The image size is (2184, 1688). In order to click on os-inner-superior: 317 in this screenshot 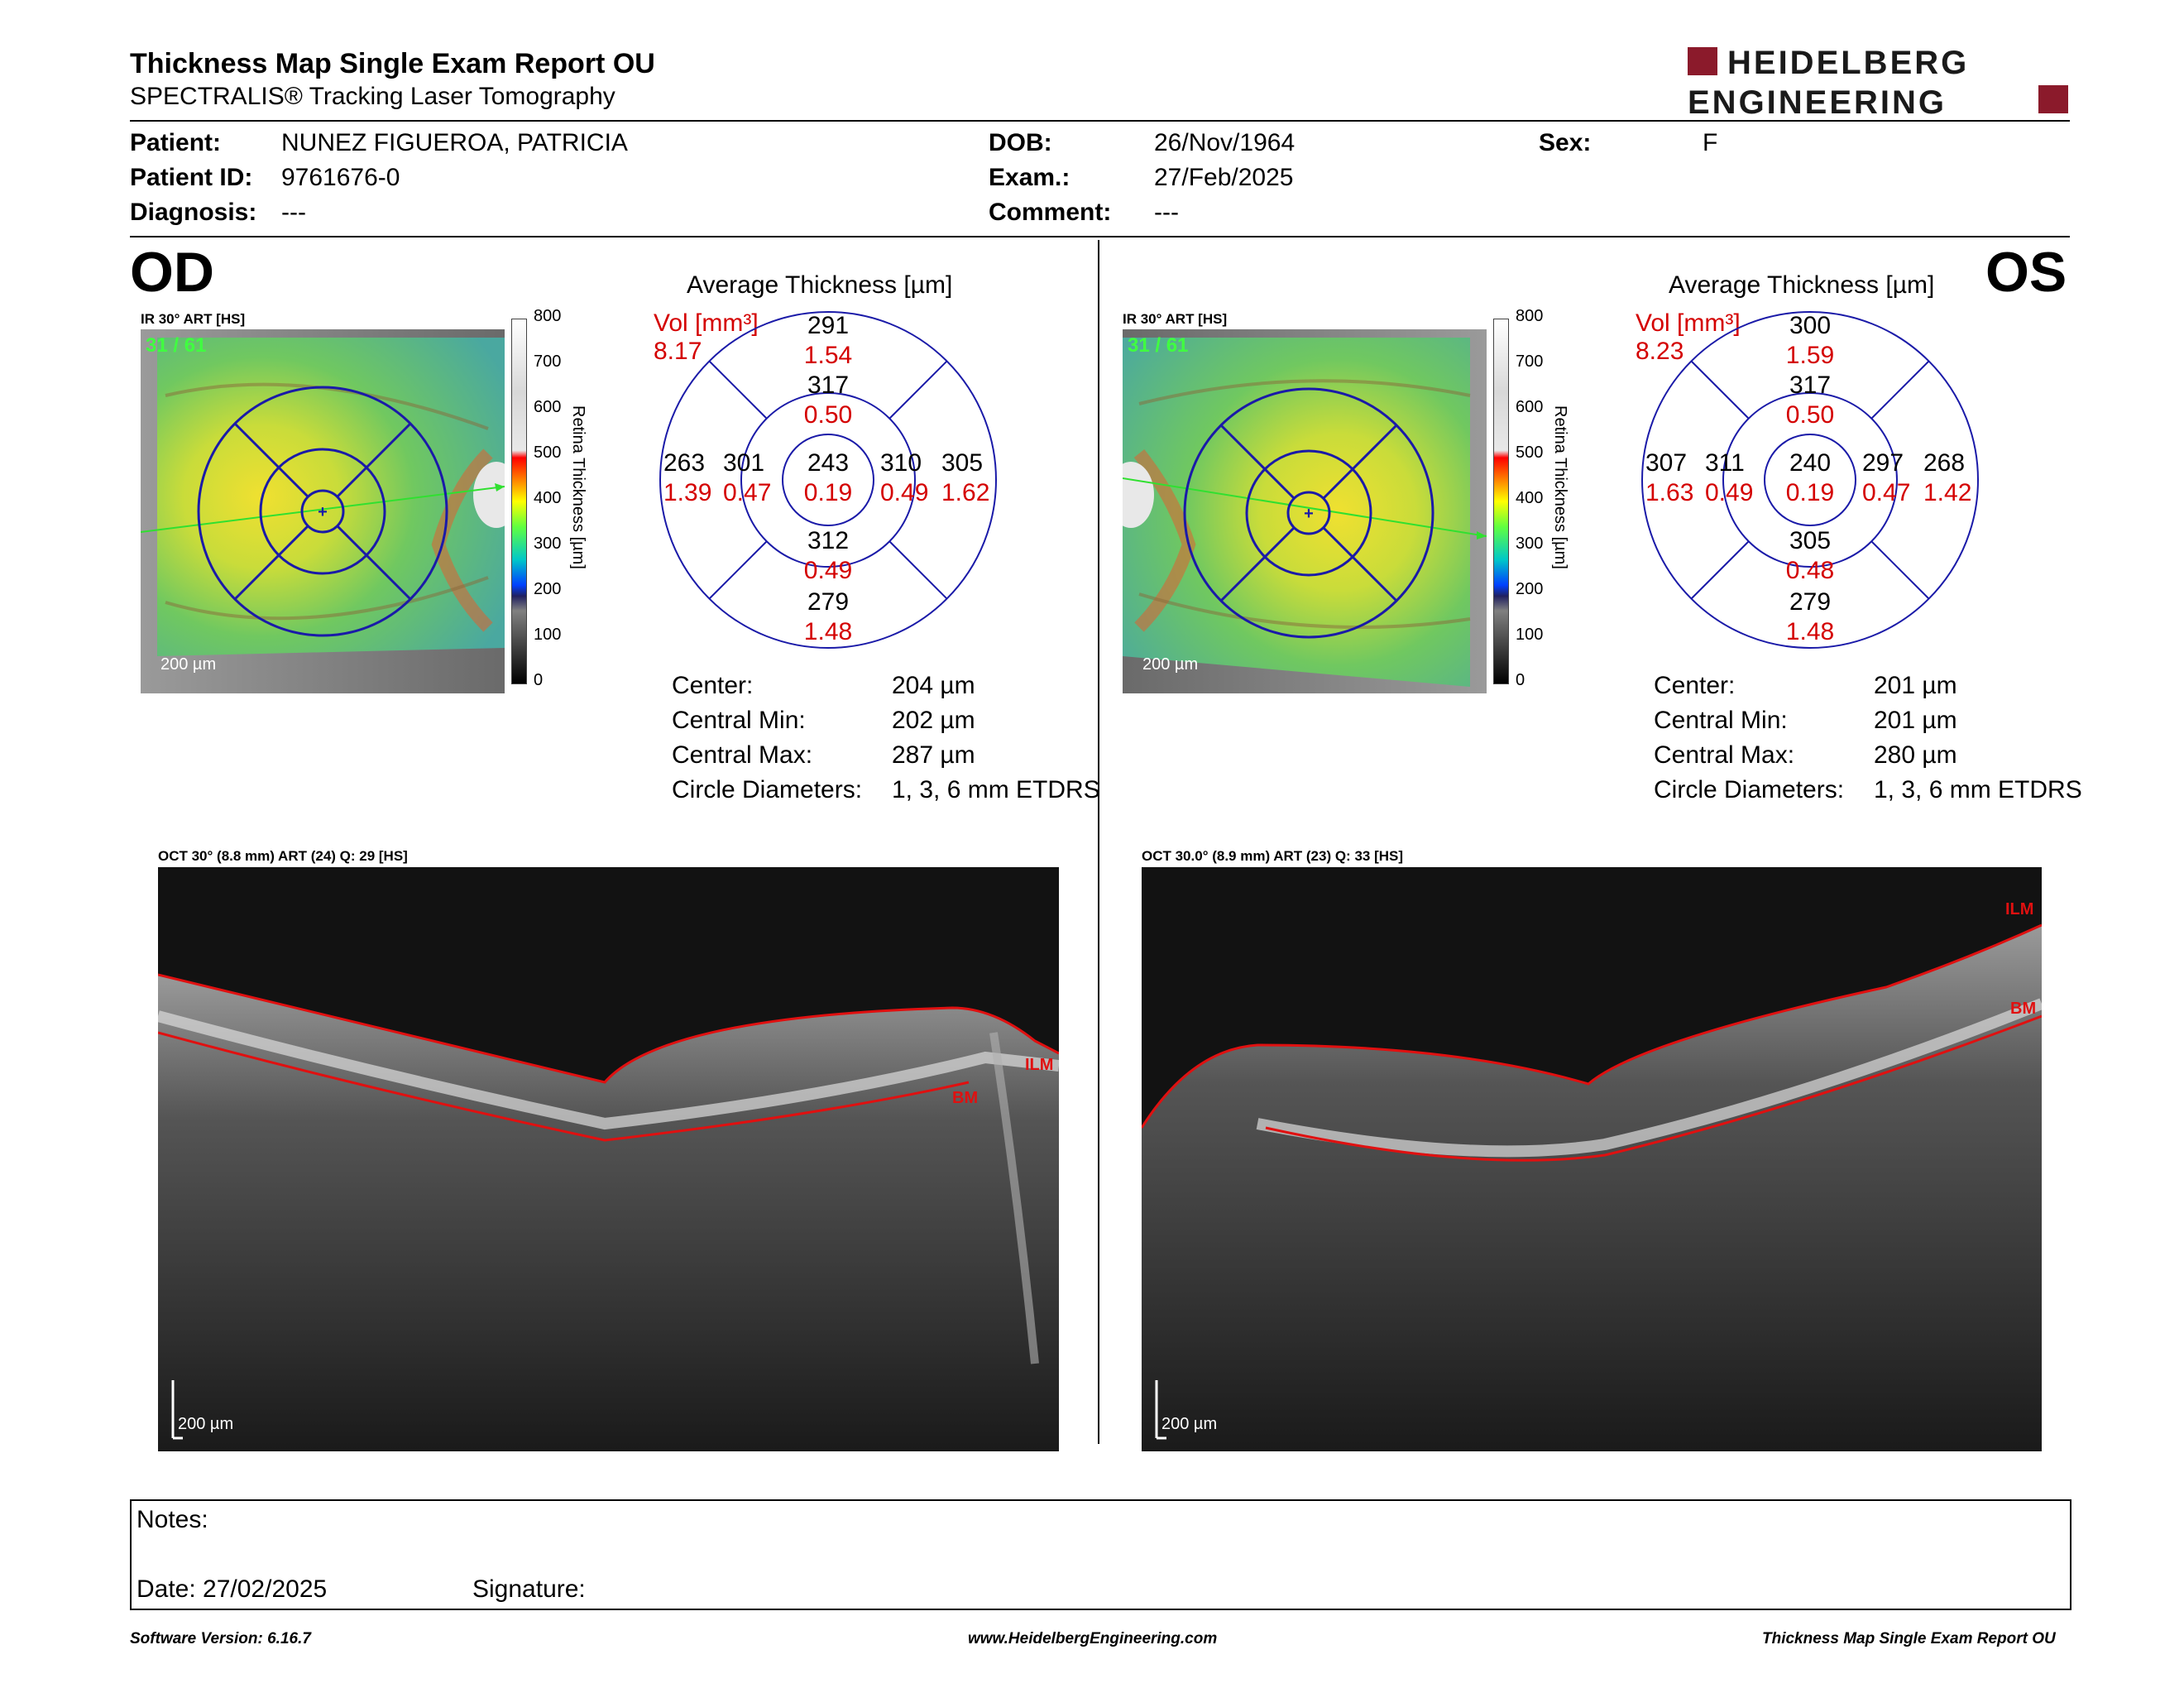, I will do `click(1810, 385)`.